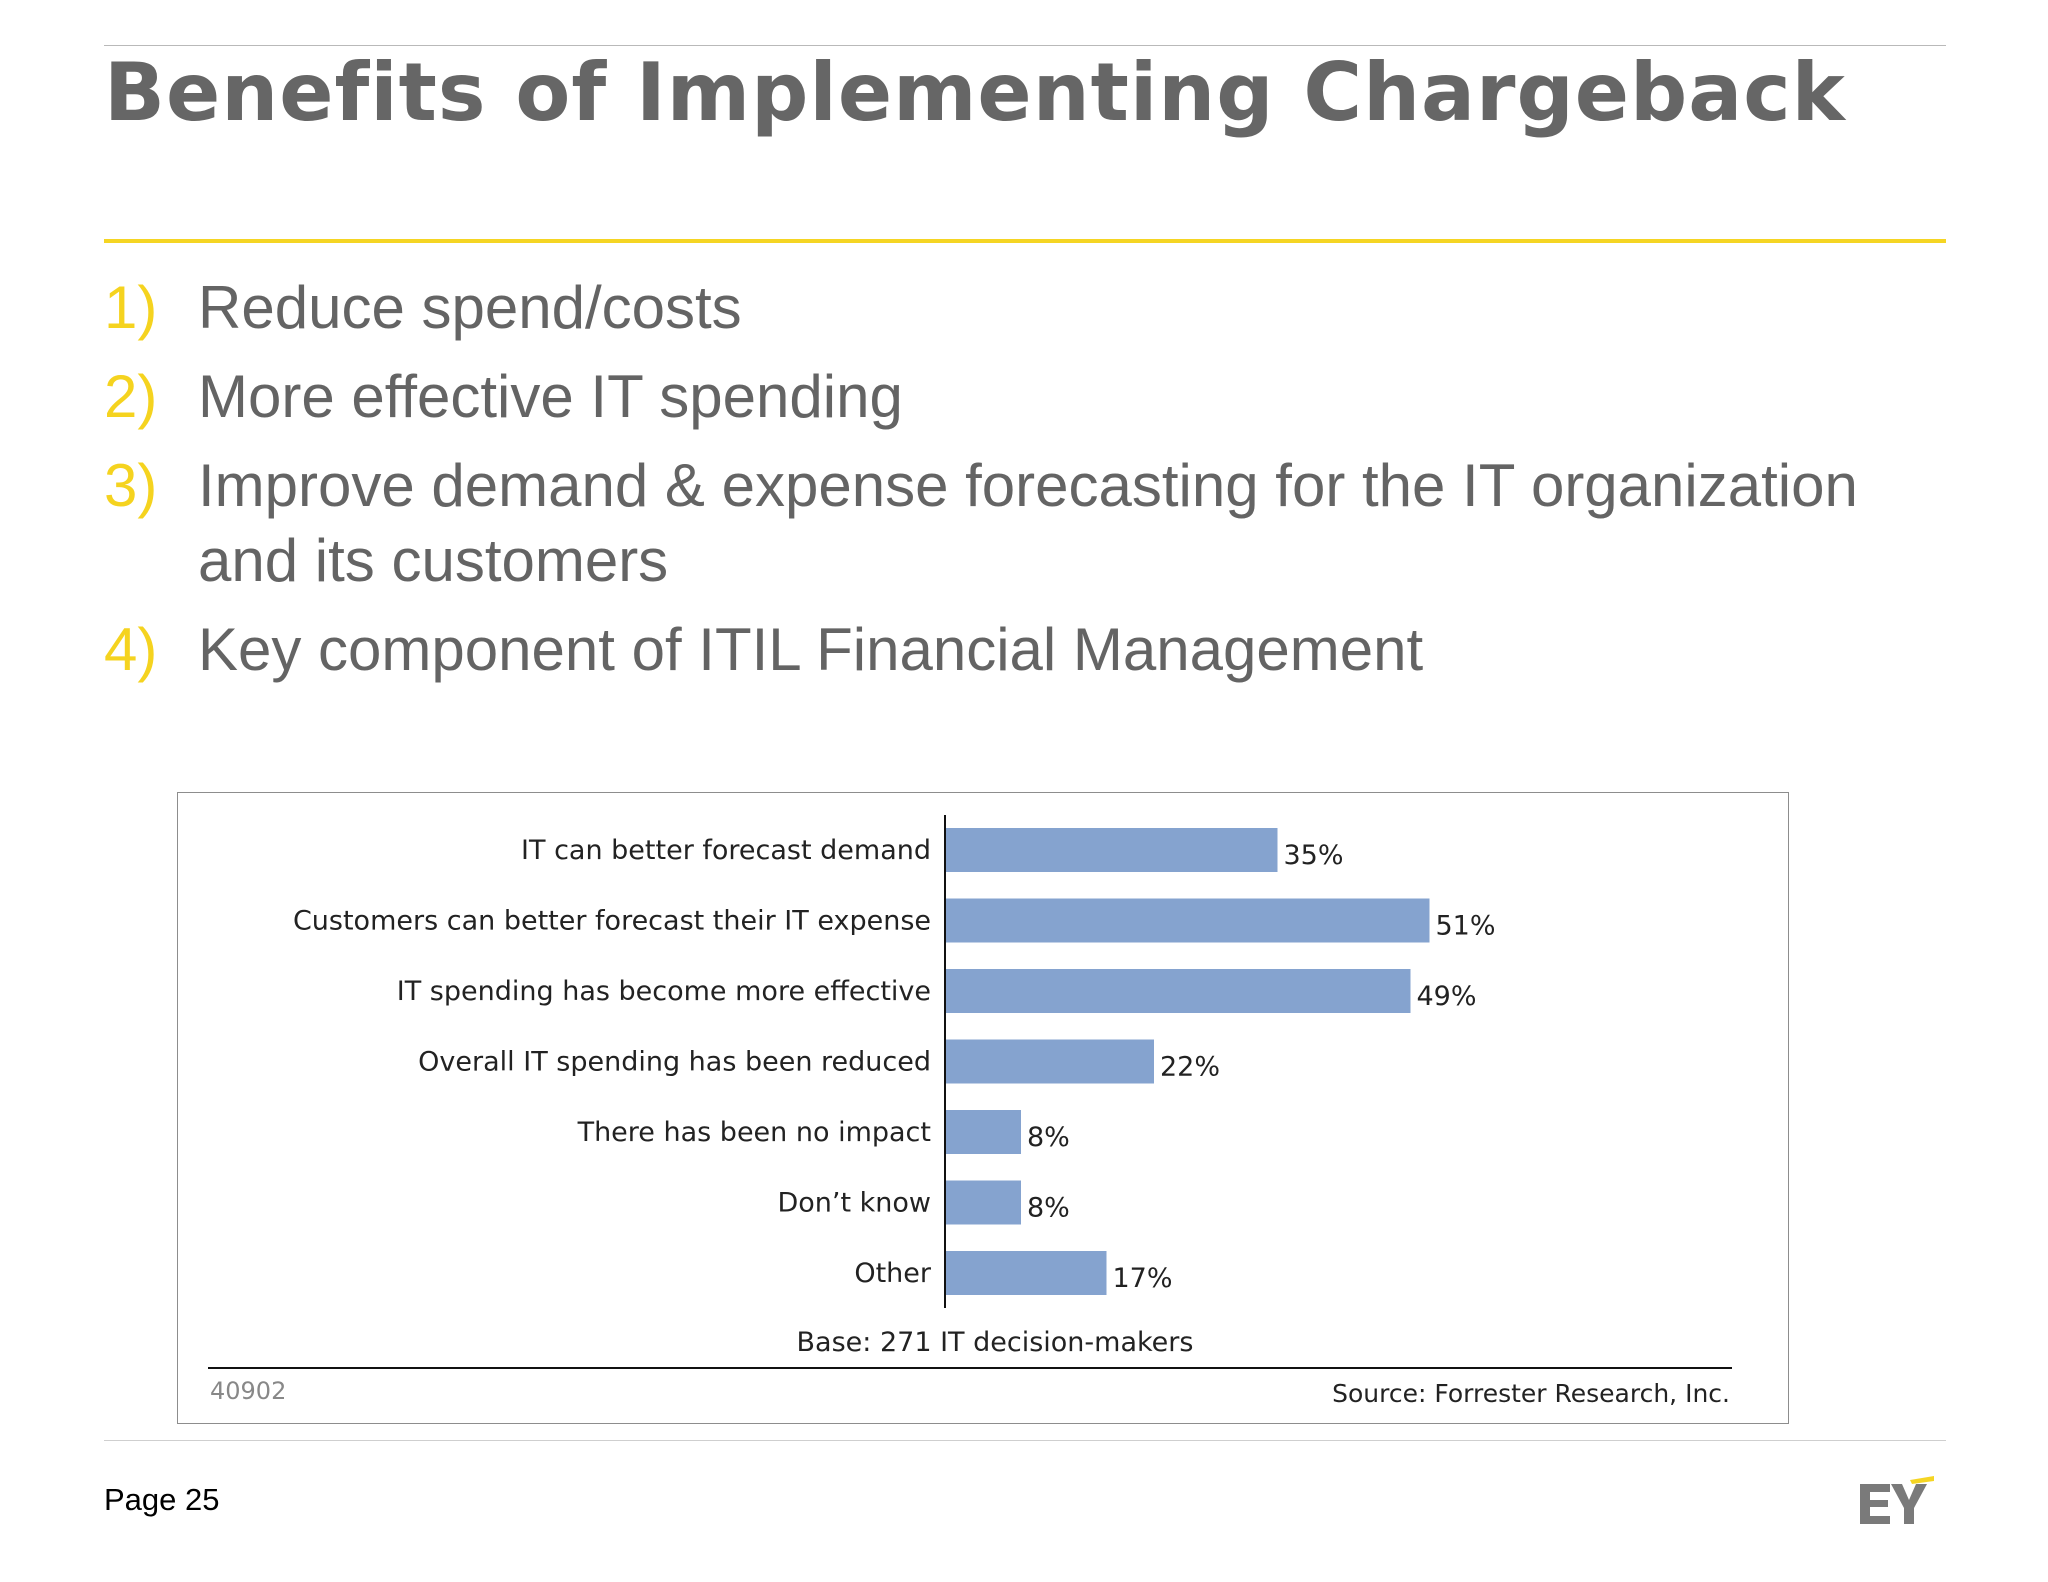 The width and height of the screenshot is (2048, 1582). What do you see at coordinates (131, 649) in the screenshot?
I see `list-number: 4)` at bounding box center [131, 649].